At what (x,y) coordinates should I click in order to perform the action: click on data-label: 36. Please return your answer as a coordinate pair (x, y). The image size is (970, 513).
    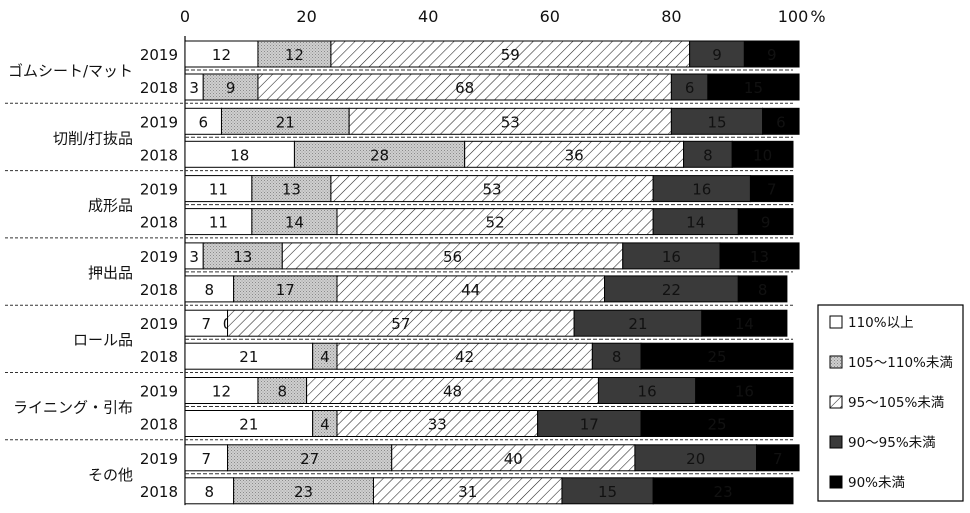
    Looking at the image, I should click on (574, 155).